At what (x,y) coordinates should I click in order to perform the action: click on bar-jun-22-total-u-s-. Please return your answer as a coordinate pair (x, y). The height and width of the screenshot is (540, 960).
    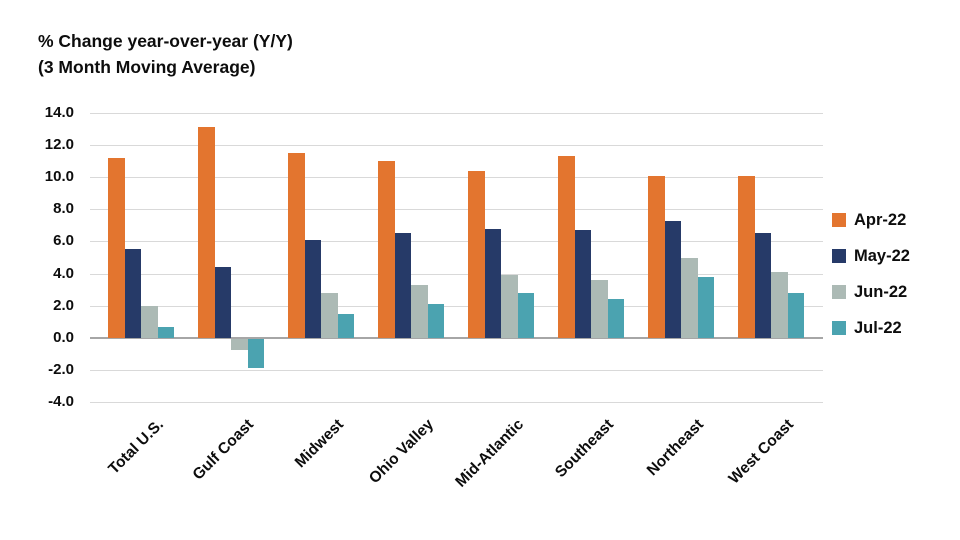
    Looking at the image, I should click on (149, 321).